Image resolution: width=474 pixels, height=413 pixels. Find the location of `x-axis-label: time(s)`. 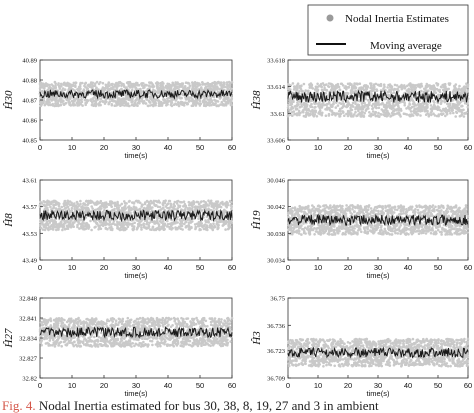

x-axis-label: time(s) is located at coordinates (136, 155).